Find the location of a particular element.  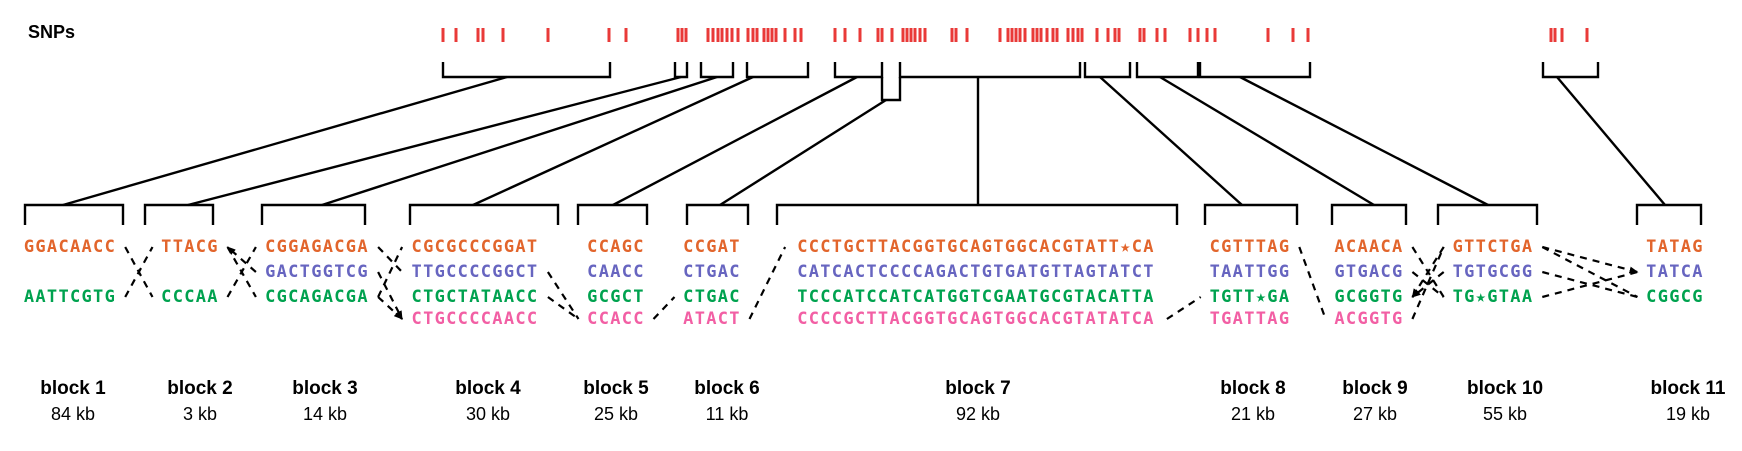

block-3-haplotype-blue: GACTGGTCG is located at coordinates (317, 272).